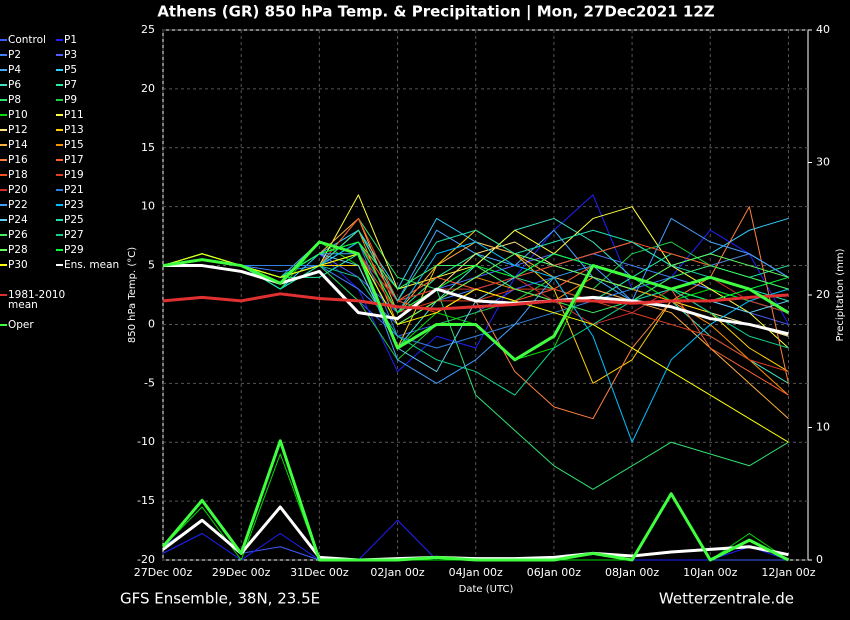 Image resolution: width=850 pixels, height=620 pixels. What do you see at coordinates (74, 235) in the screenshot?
I see `legend-label: P27` at bounding box center [74, 235].